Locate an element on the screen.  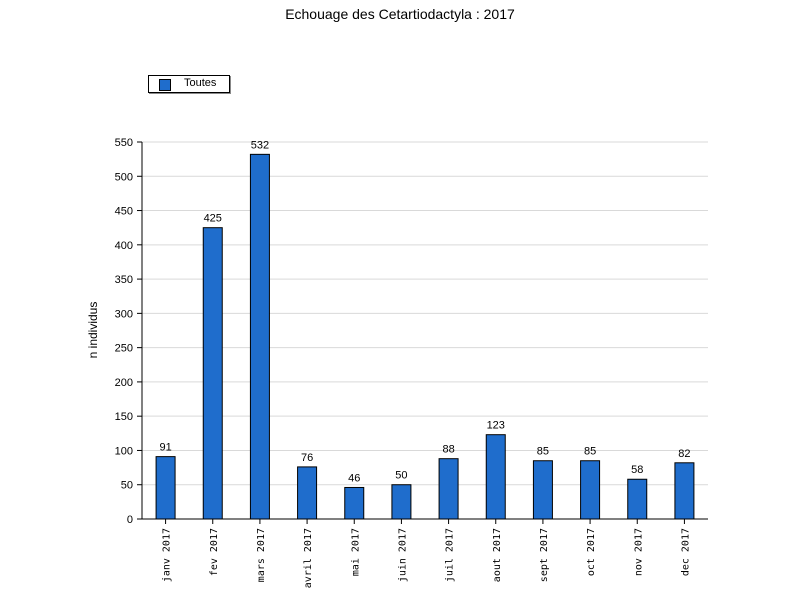
x-tick-label: nov 2017 is located at coordinates (638, 552).